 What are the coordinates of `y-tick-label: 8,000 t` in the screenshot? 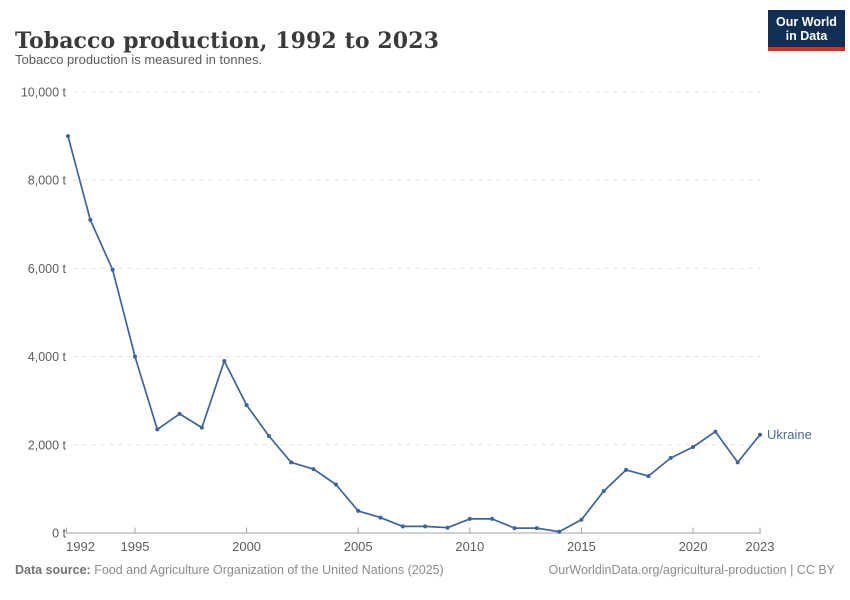 It's located at (47, 181).